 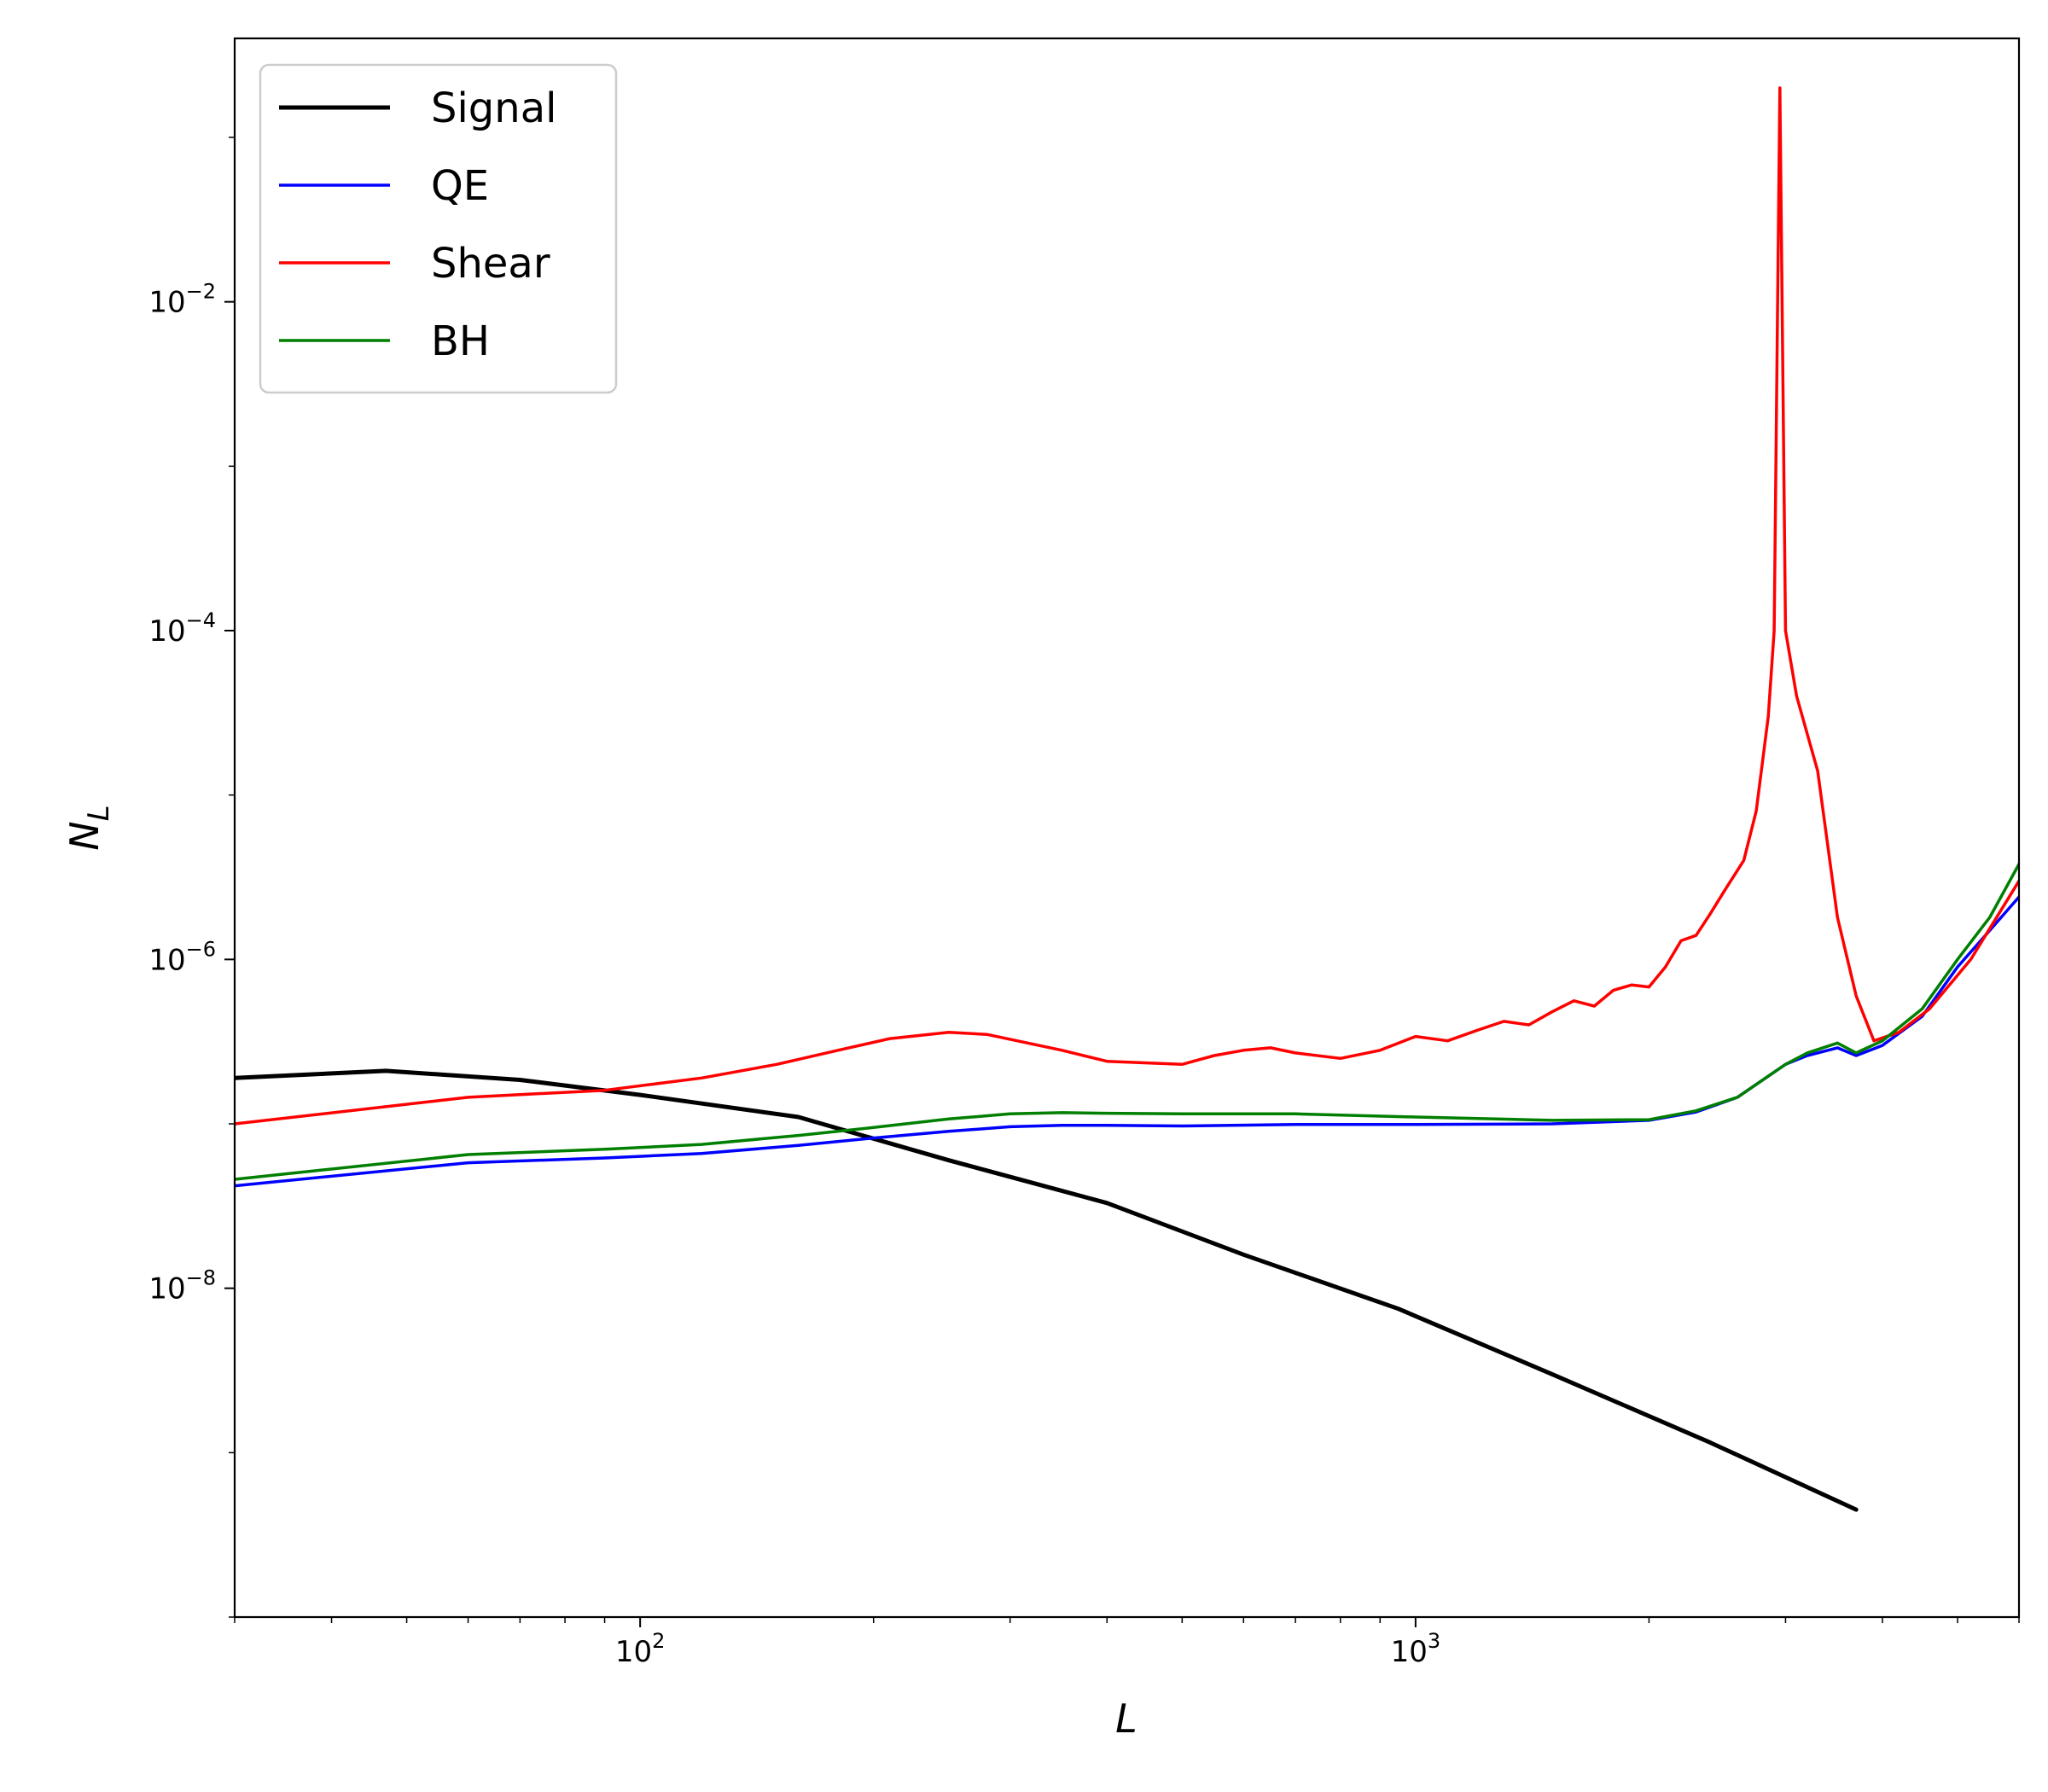 I want to click on y-tick-label: 10⁻⁶, so click(x=182, y=957).